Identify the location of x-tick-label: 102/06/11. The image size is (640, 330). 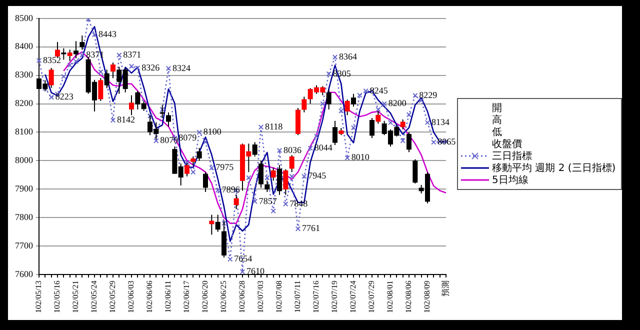
(168, 296).